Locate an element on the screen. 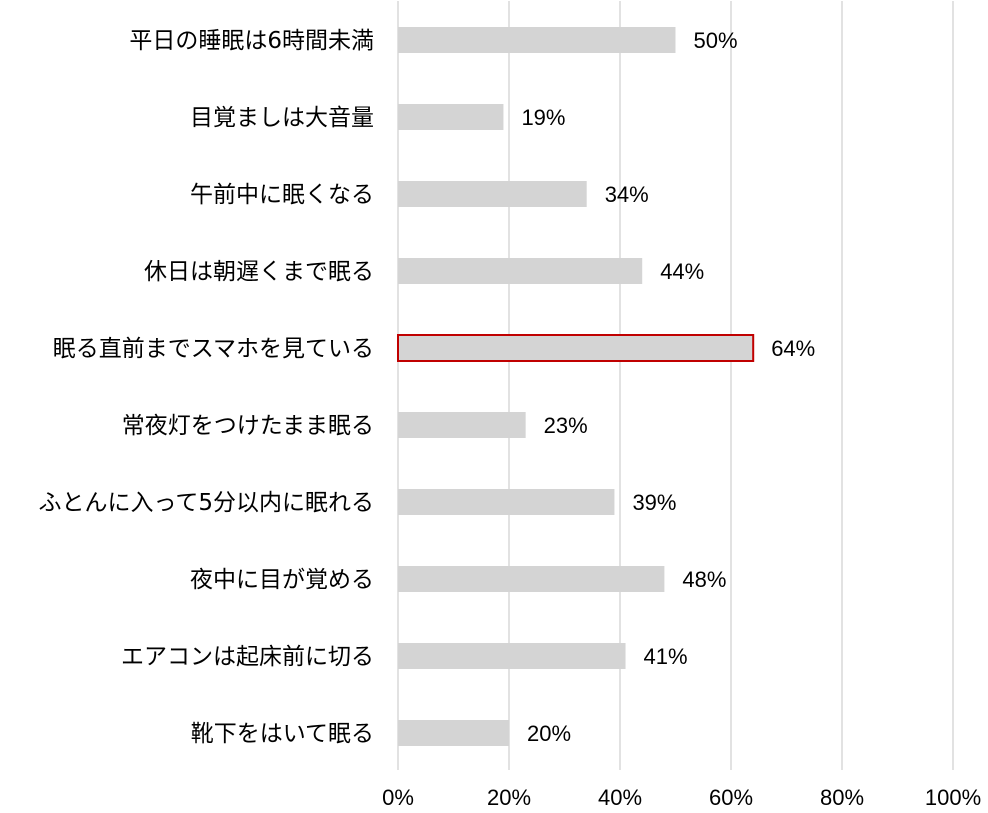 Image resolution: width=988 pixels, height=813 pixels. x-tick-label: 0% is located at coordinates (398, 797).